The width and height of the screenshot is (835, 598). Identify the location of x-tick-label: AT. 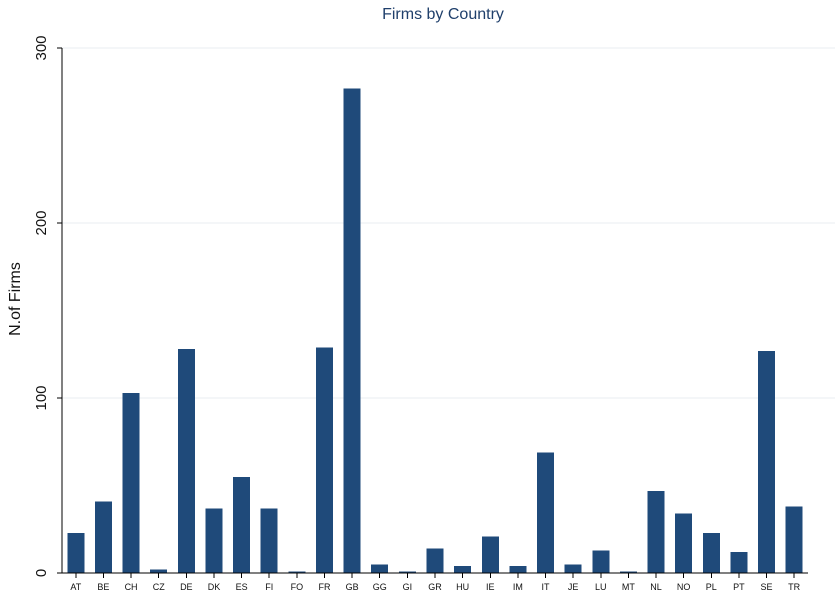
(75, 587).